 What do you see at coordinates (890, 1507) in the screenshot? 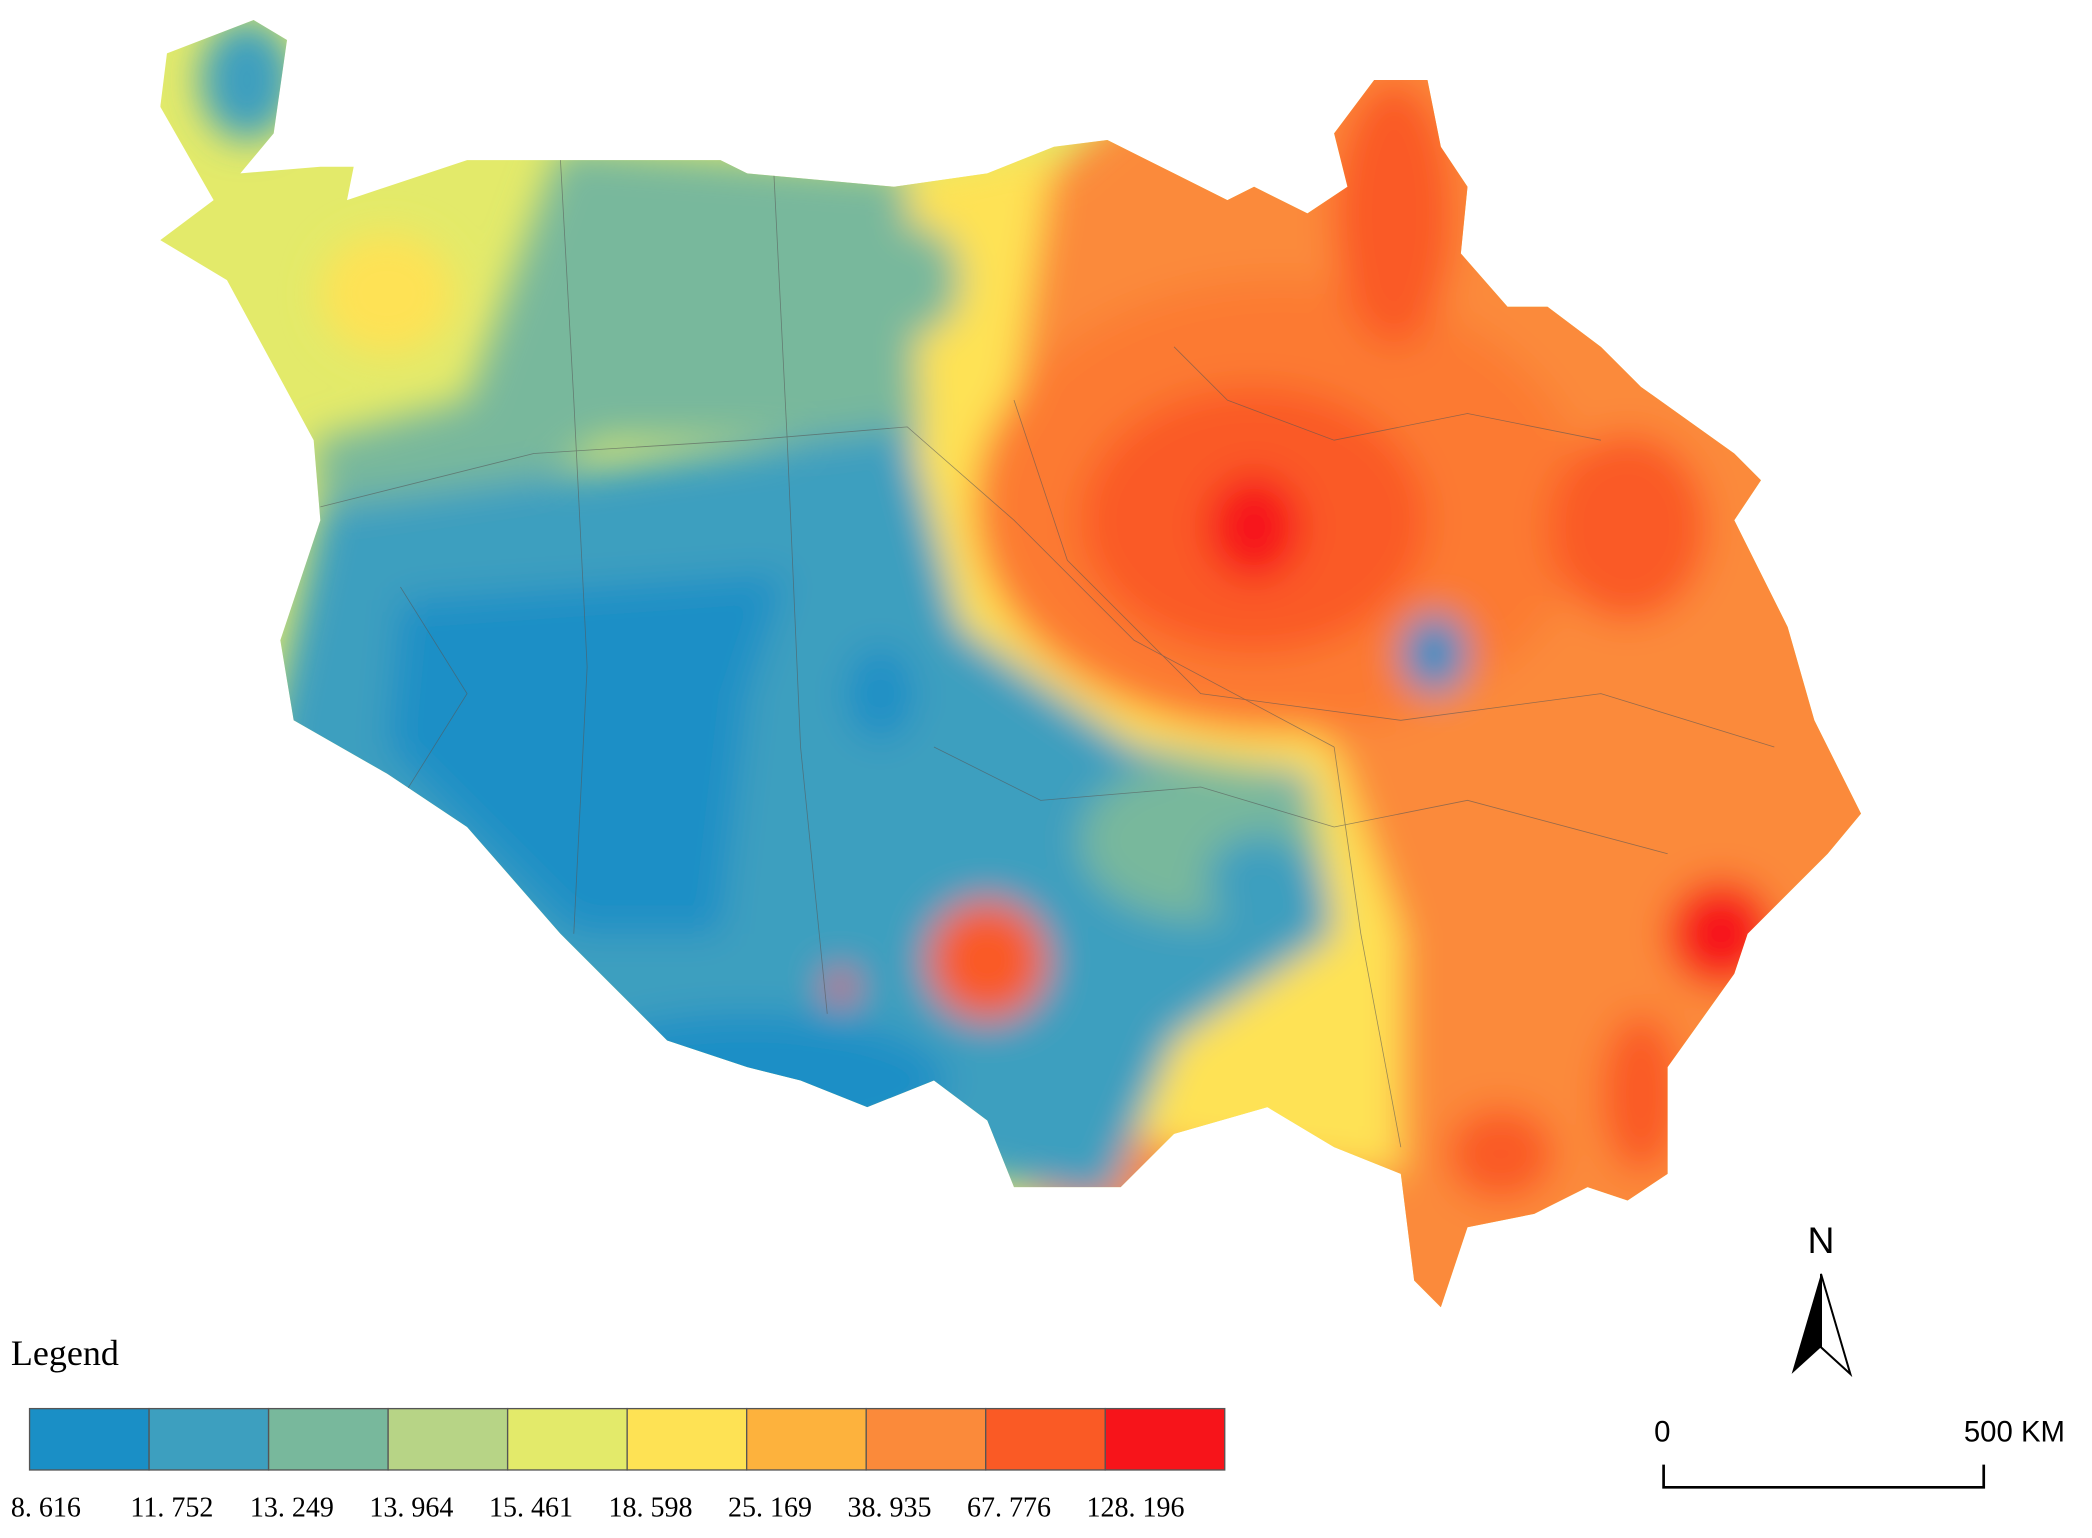
I see `legend-break-label: 38. 935` at bounding box center [890, 1507].